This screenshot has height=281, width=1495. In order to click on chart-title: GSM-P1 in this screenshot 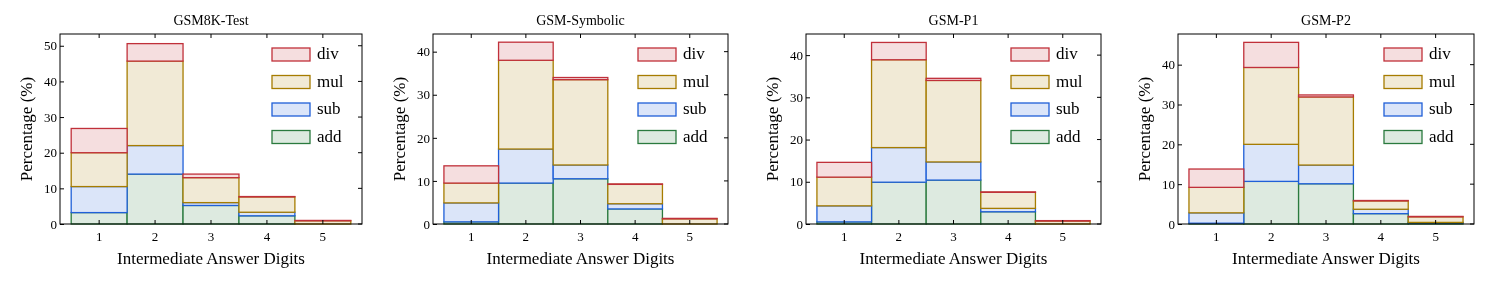, I will do `click(953, 20)`.